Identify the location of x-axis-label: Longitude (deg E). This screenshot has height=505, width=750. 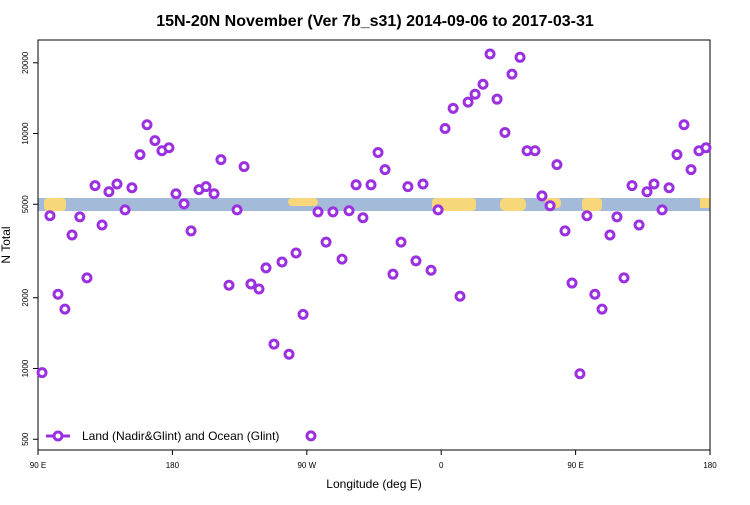
(373, 484).